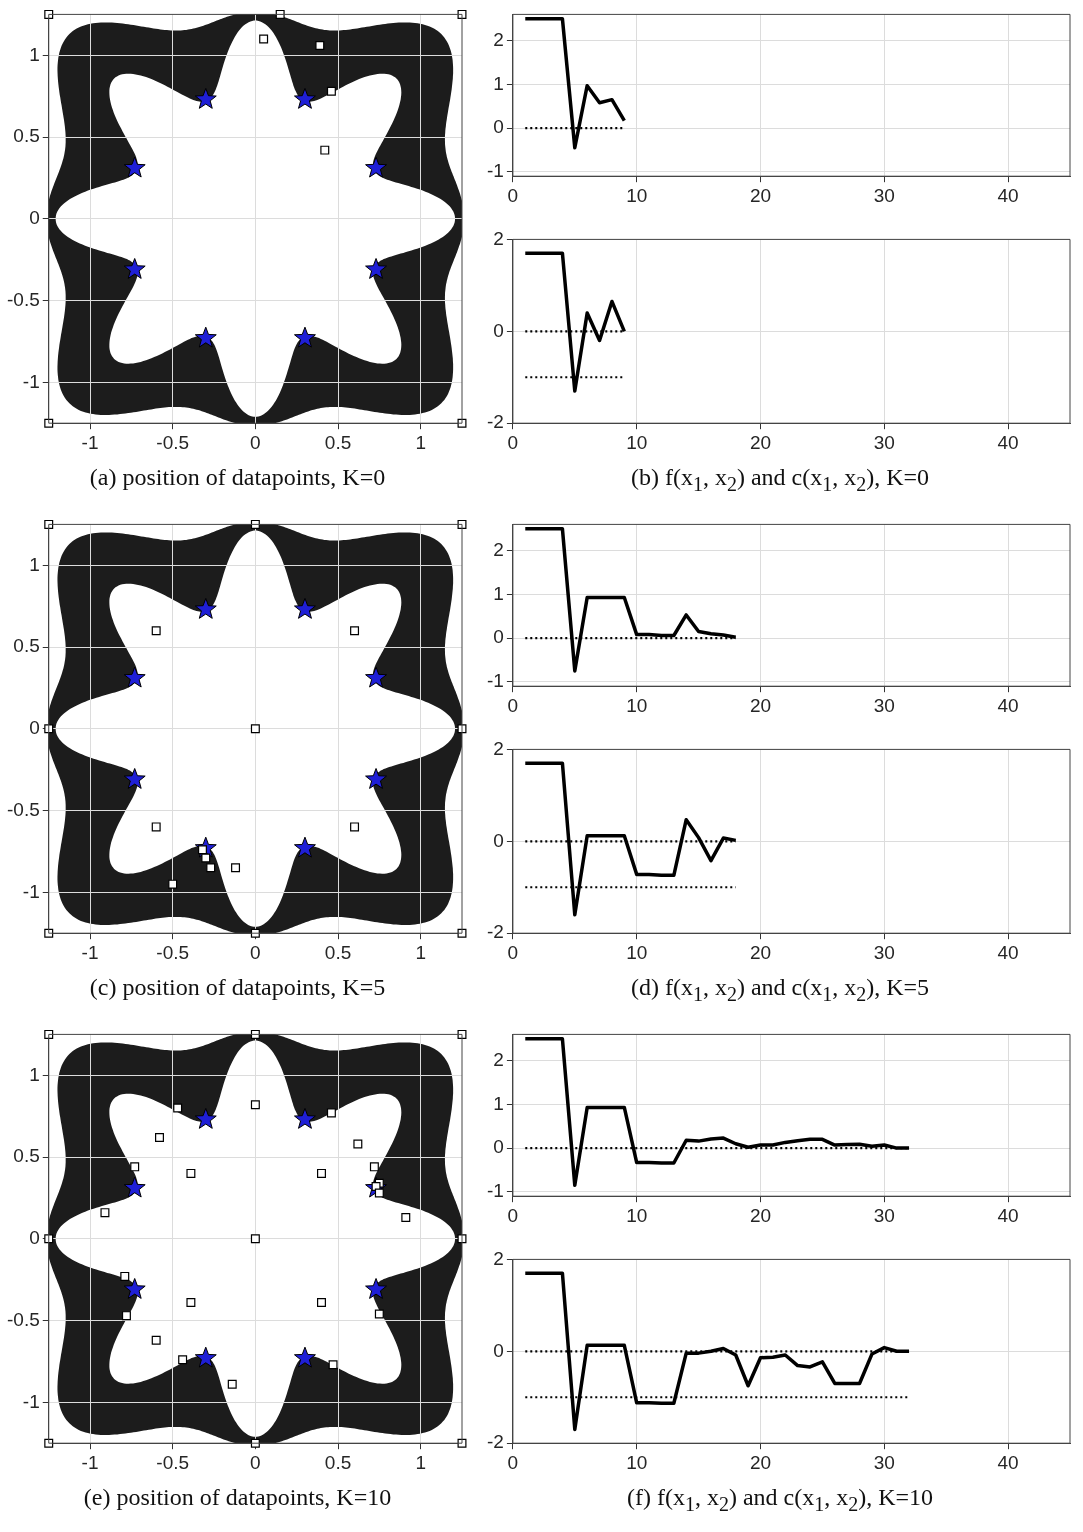 The width and height of the screenshot is (1083, 1532). Describe the element at coordinates (237, 1497) in the screenshot. I see `text: (e) position of datapoints, K=10` at that location.